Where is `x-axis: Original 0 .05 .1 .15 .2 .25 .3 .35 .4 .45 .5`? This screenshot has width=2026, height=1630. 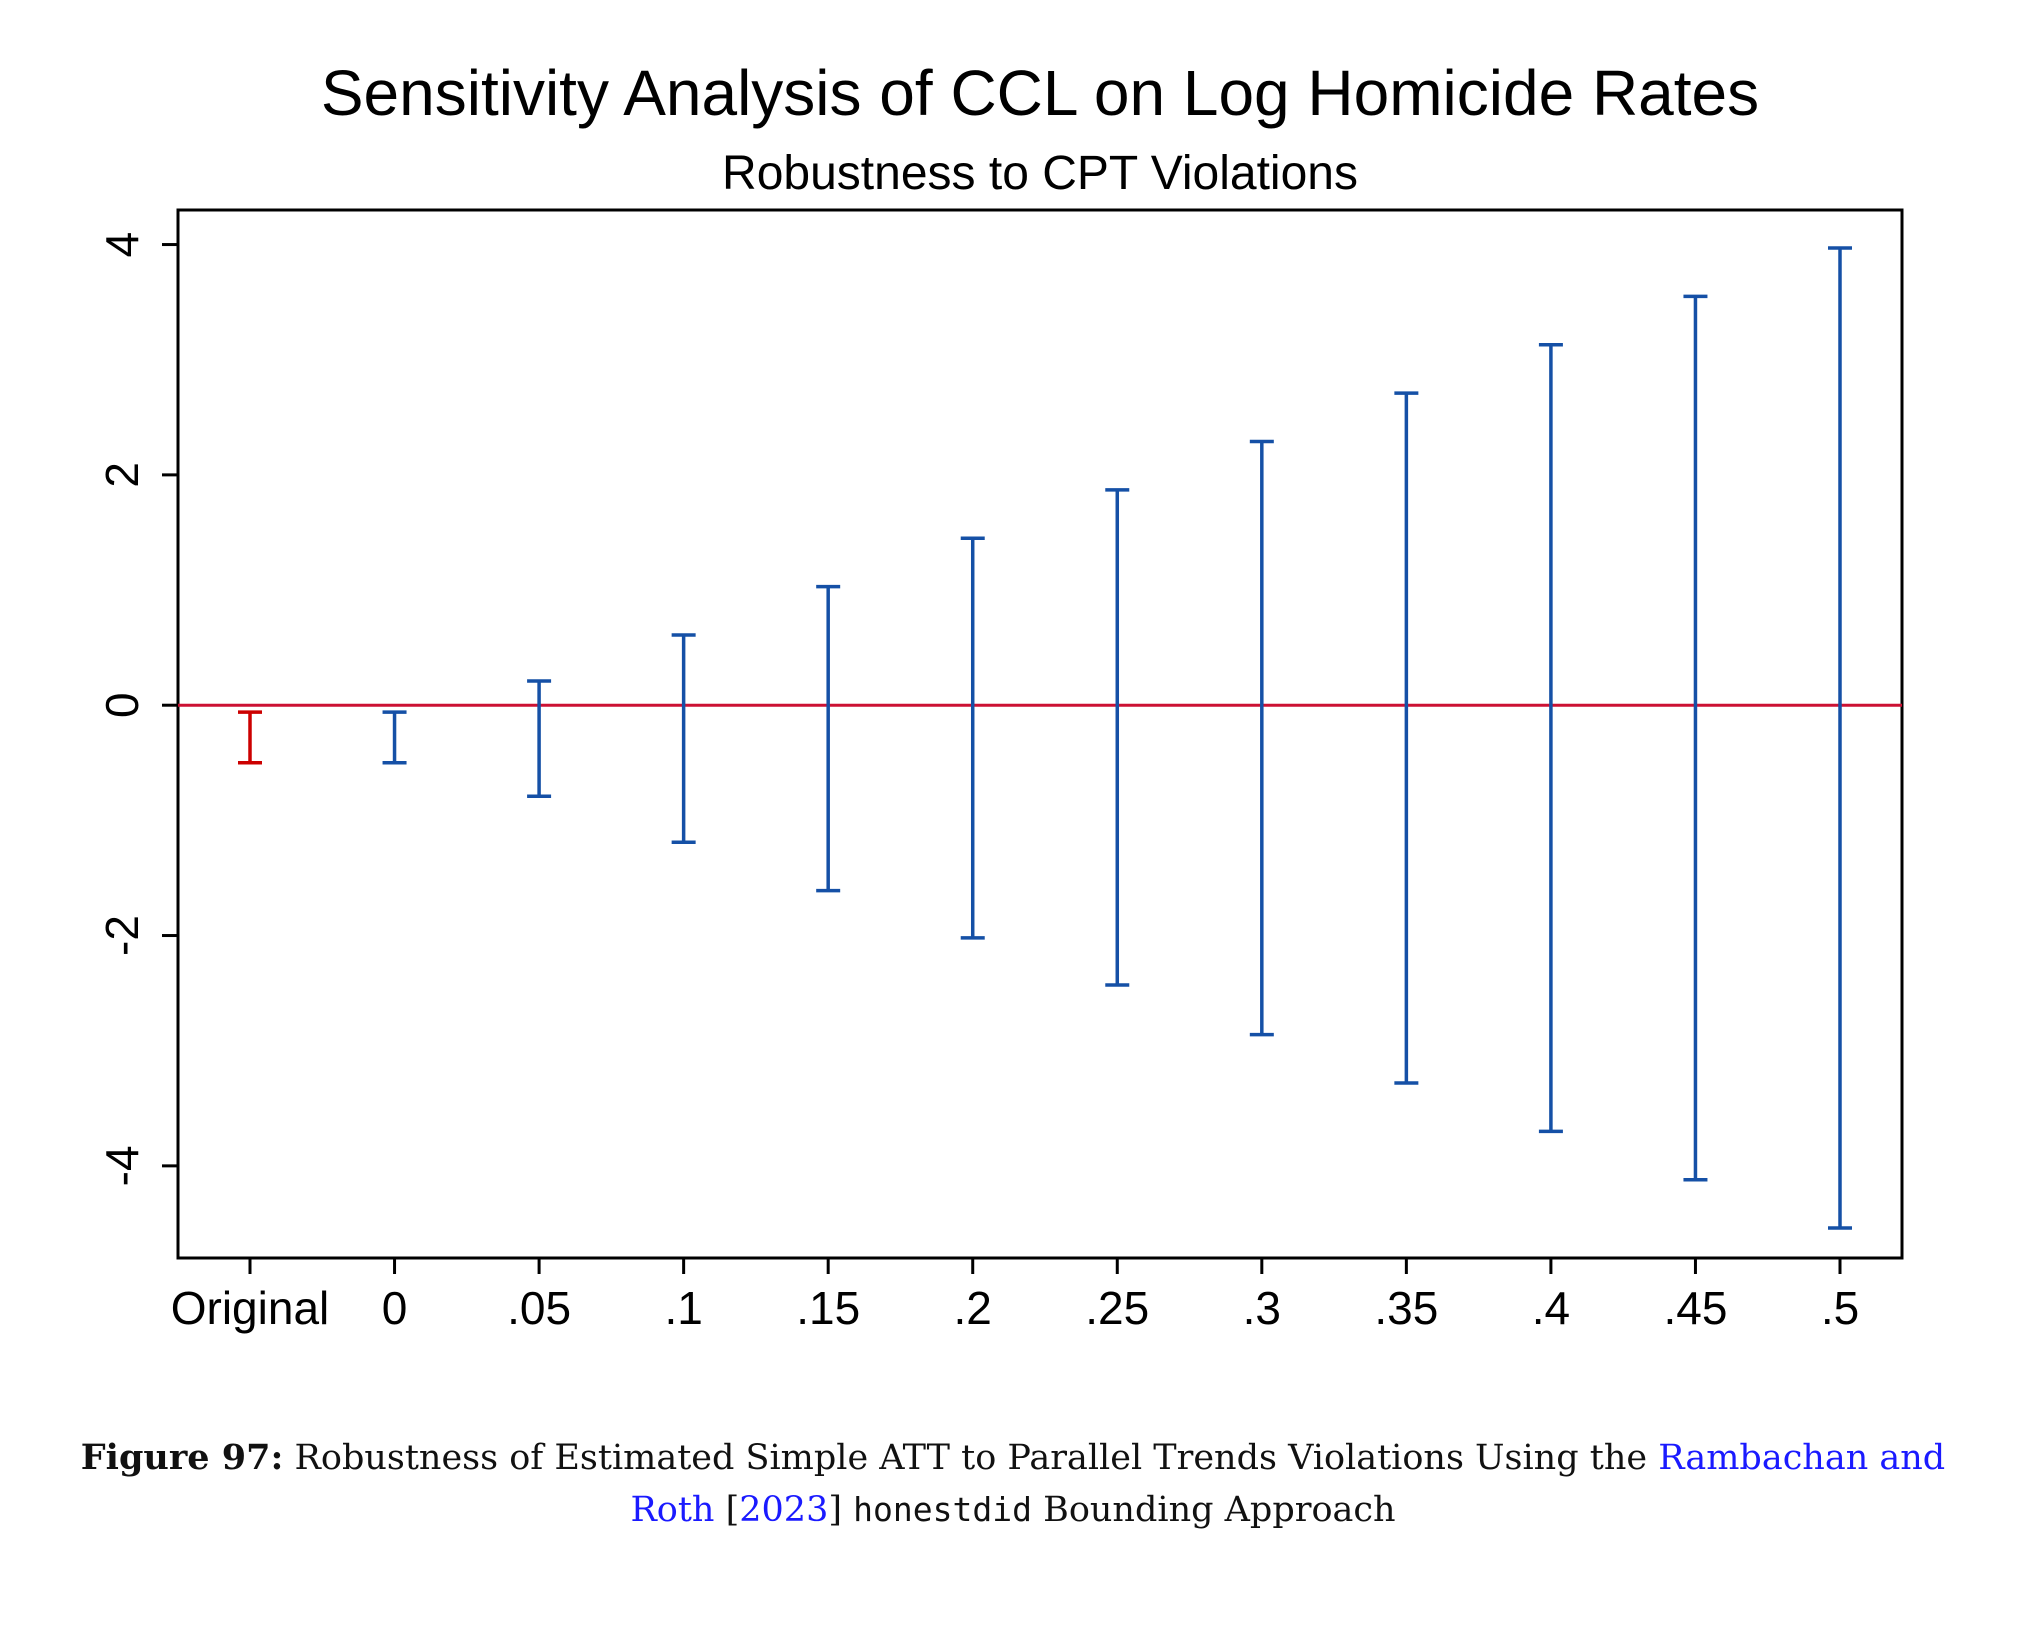 x-axis: Original 0 .05 .1 .15 .2 .25 .3 .35 .4 .45 .5 is located at coordinates (1015, 1296).